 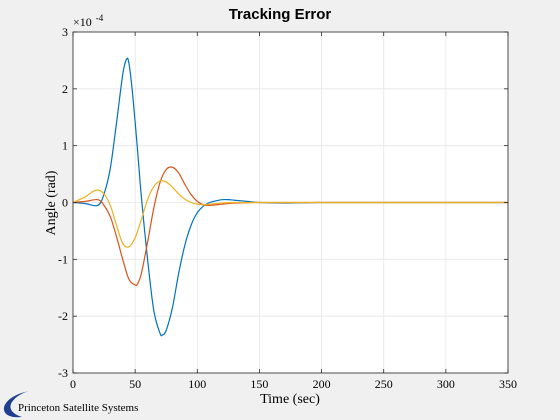 What do you see at coordinates (280, 14) in the screenshot?
I see `chart-title: Tracking Error` at bounding box center [280, 14].